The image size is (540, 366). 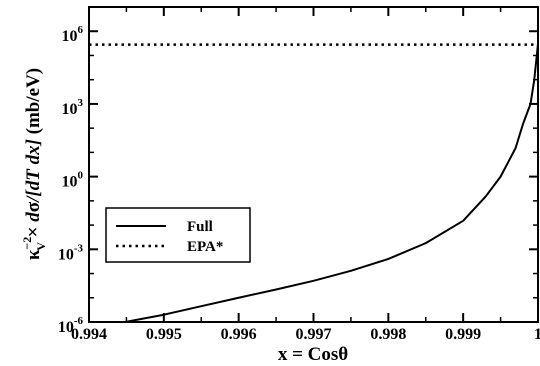 What do you see at coordinates (33, 171) in the screenshot?
I see `y-title-bracket: /[dT dx]` at bounding box center [33, 171].